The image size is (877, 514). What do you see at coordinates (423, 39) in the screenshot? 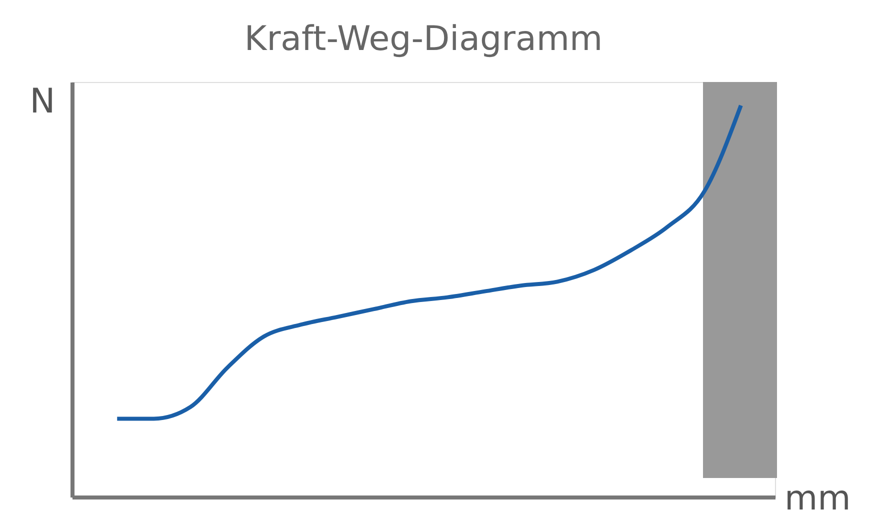
I see `chart-title: Kraft-Weg-Diagramm` at bounding box center [423, 39].